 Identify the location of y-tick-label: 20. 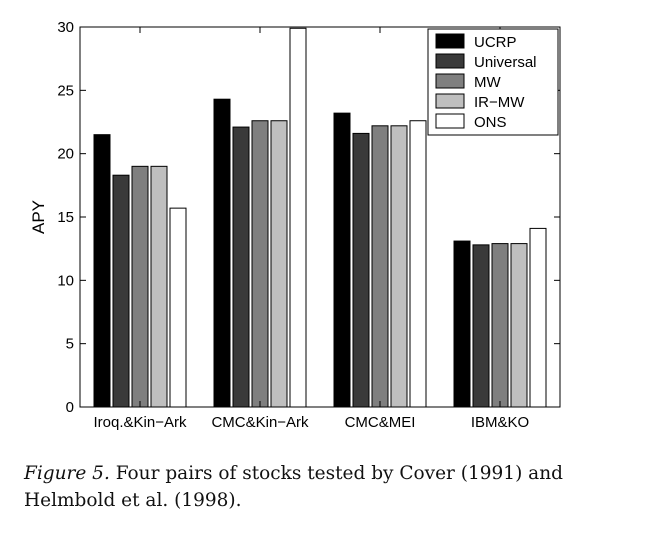
(65, 154).